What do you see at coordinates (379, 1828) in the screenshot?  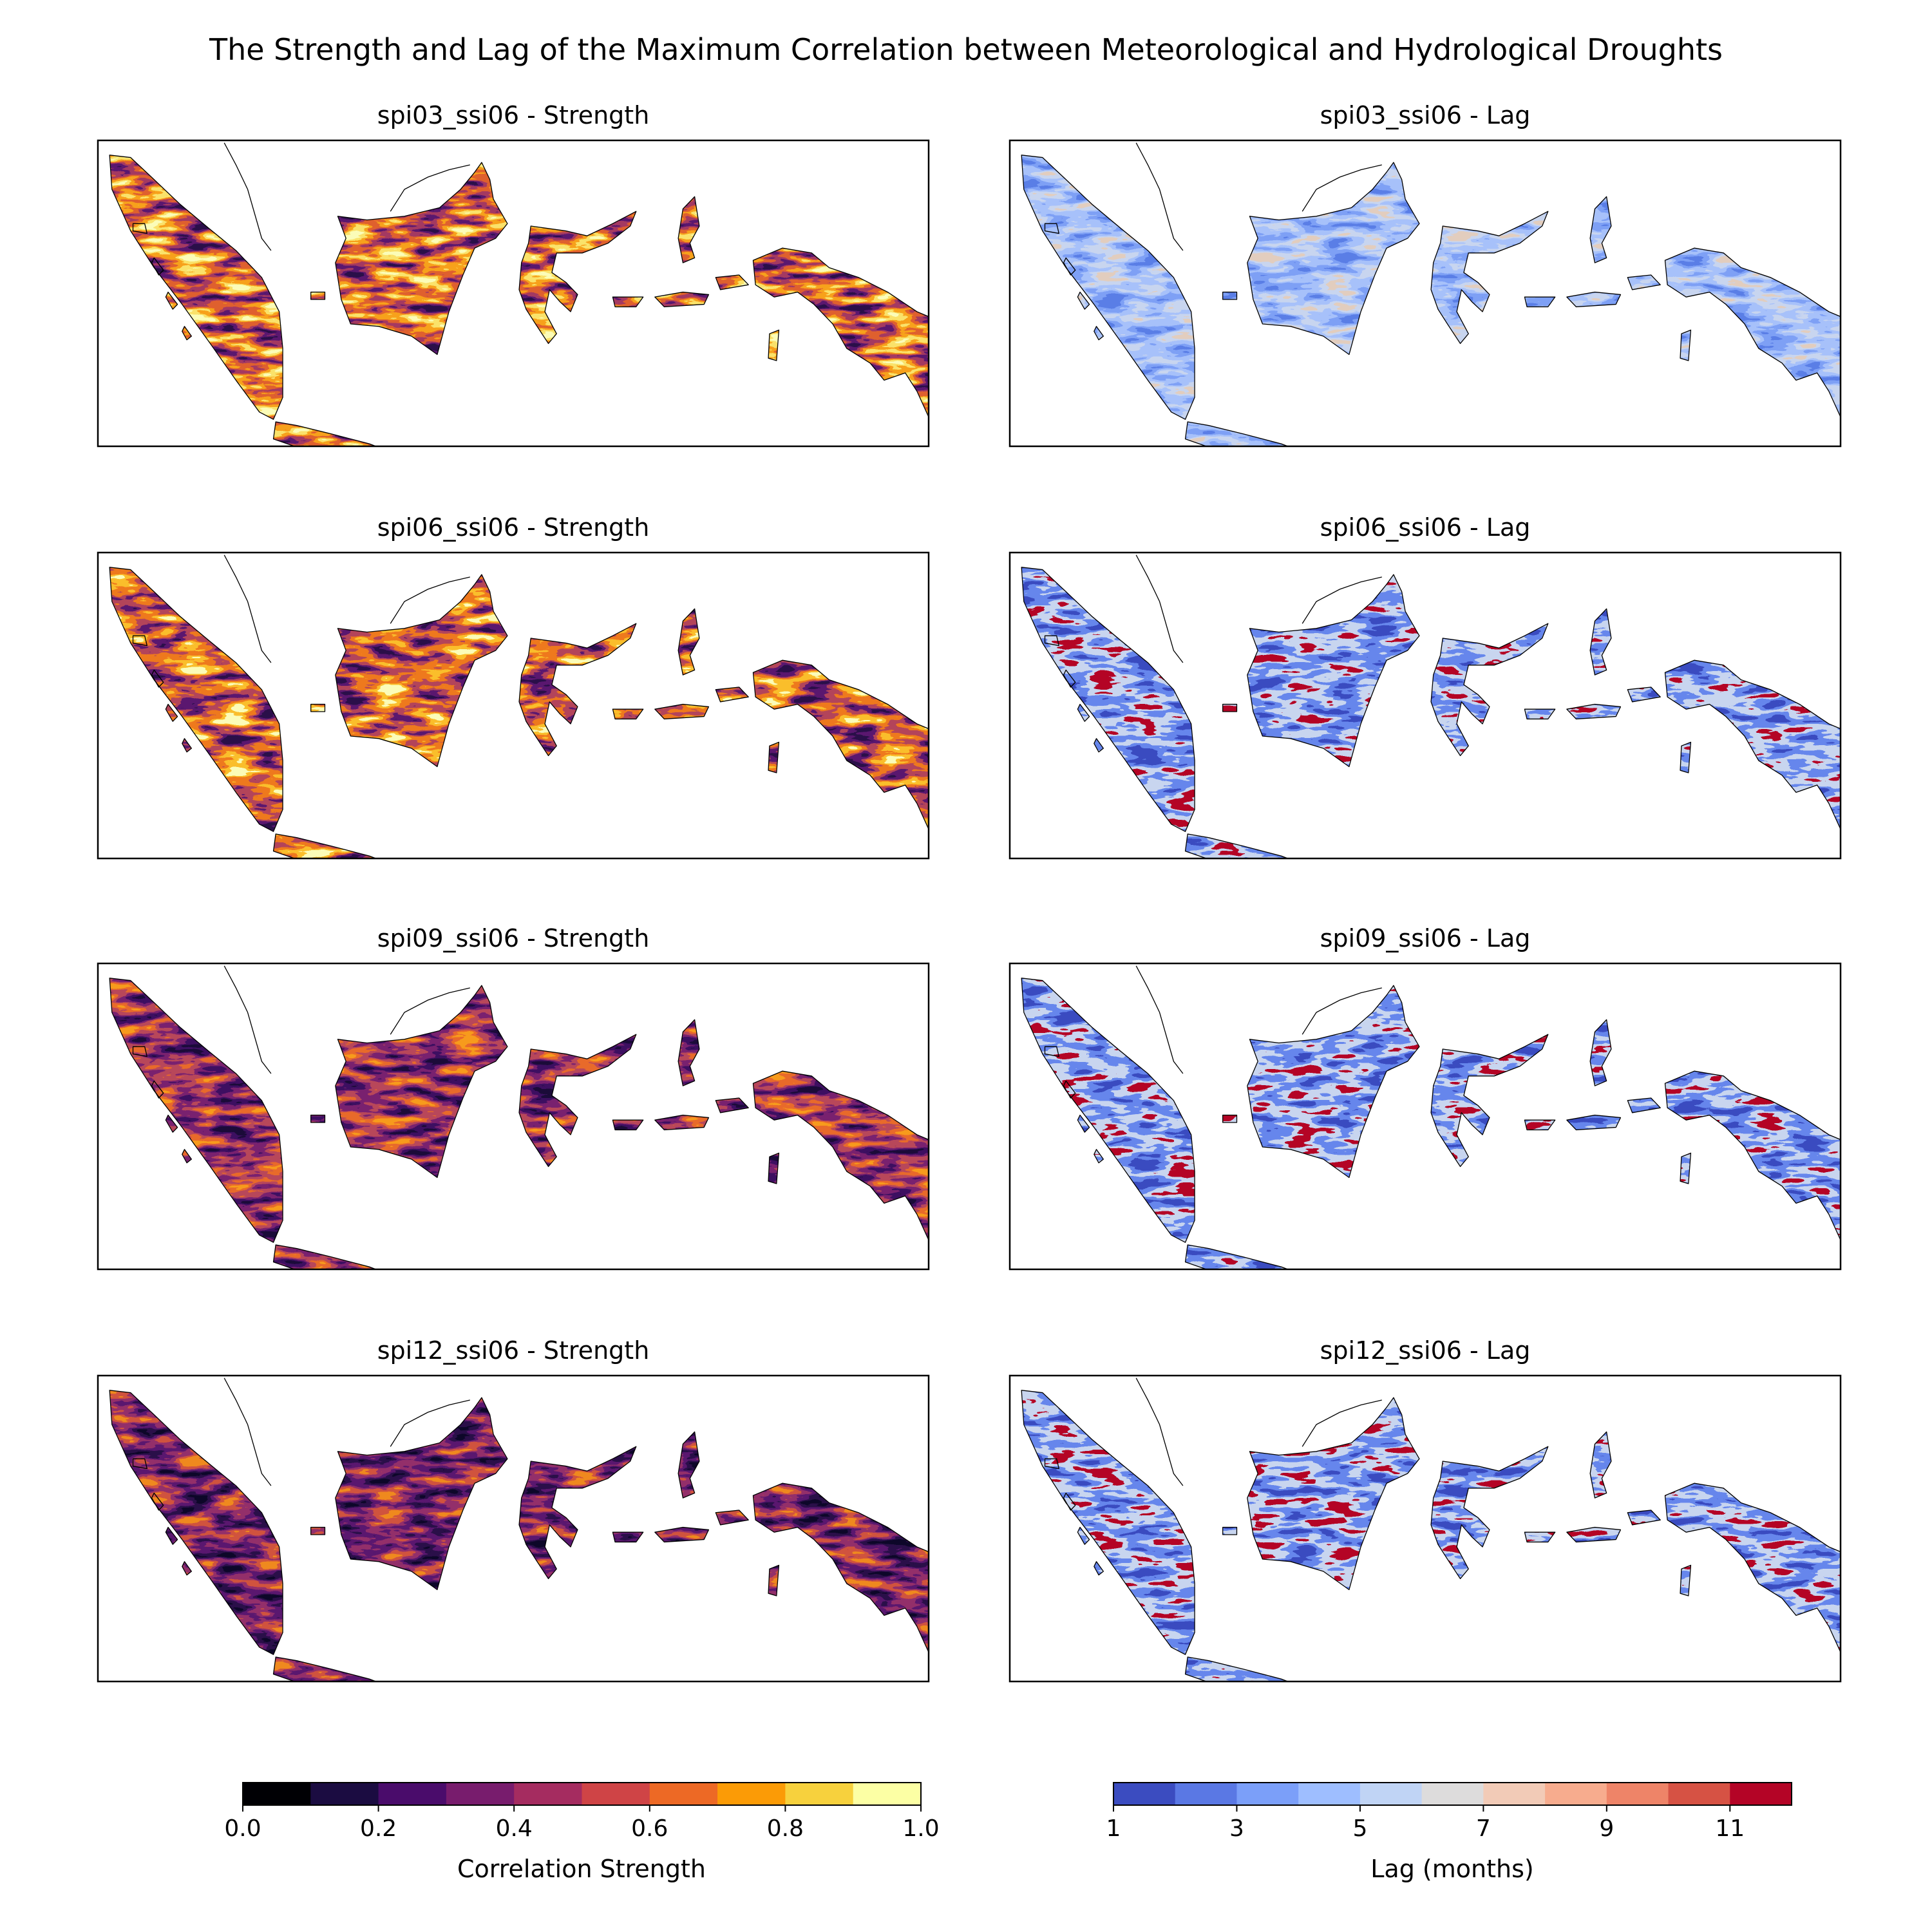 I see `colorbar-tick-label: 0.2` at bounding box center [379, 1828].